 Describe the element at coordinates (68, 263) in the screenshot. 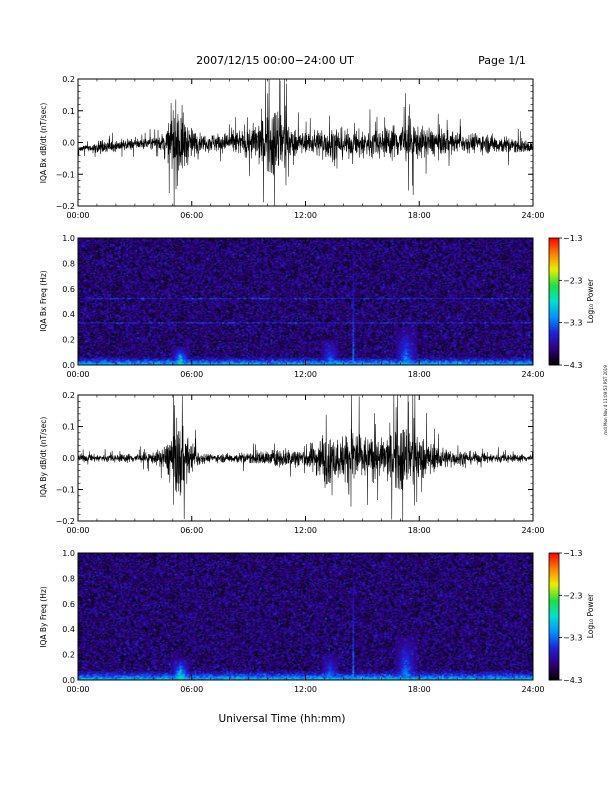

I see `bx-freq-ytick-label: 0.8` at that location.